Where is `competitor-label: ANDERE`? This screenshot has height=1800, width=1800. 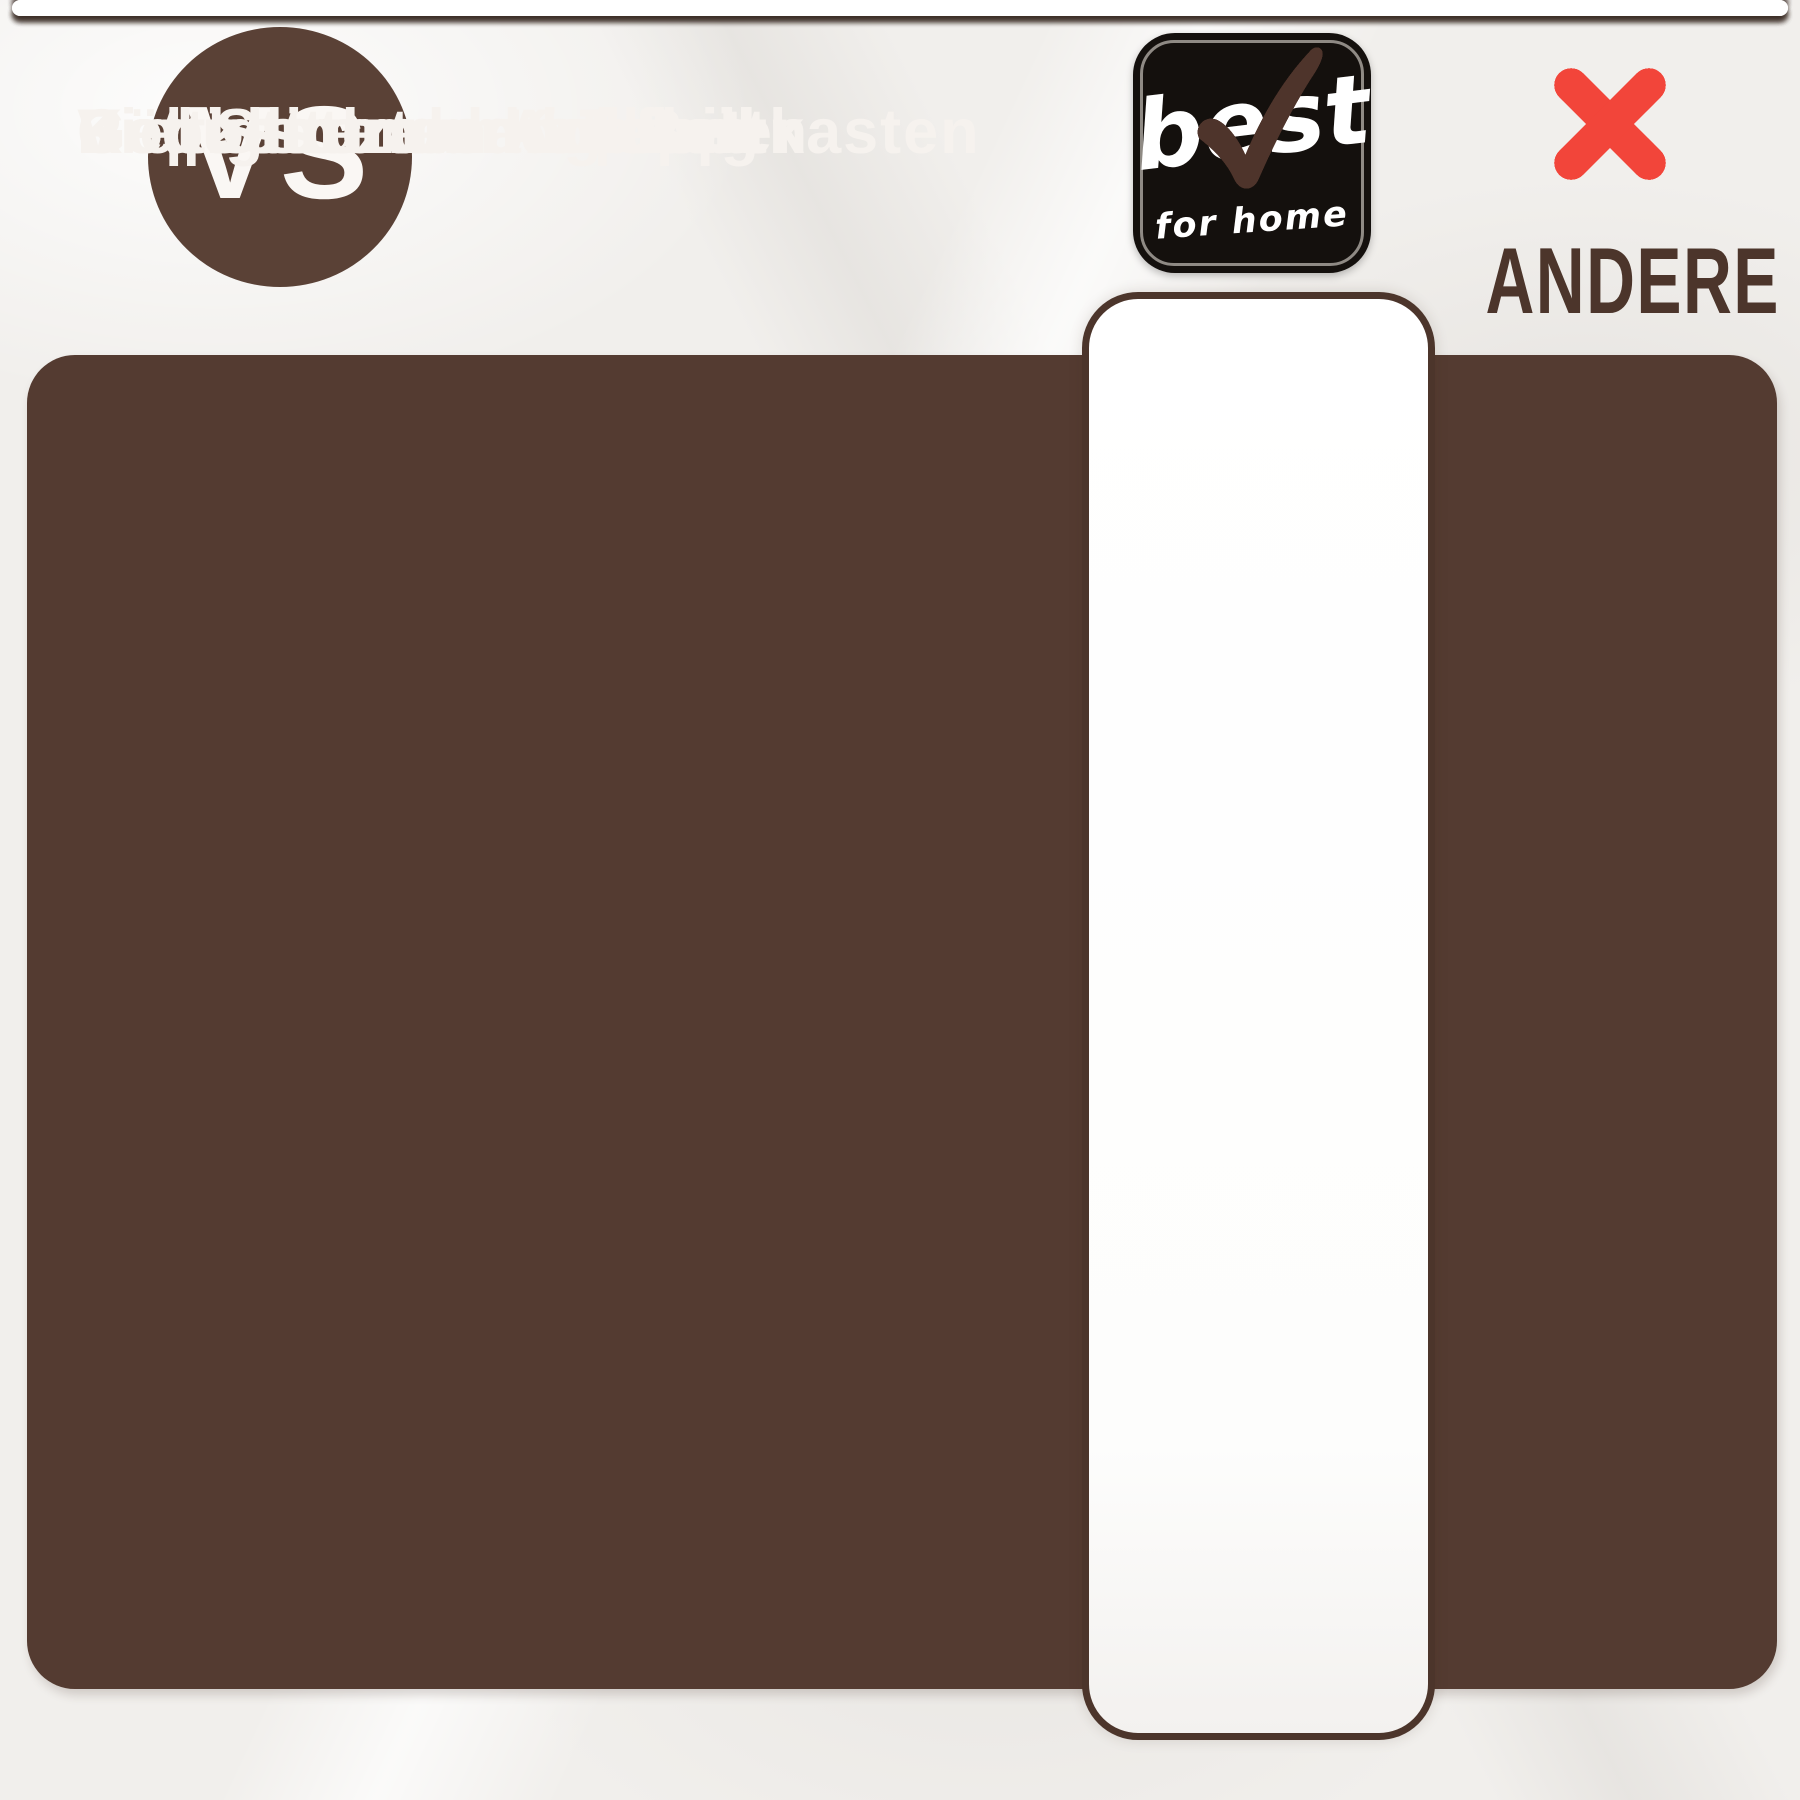
competitor-label: ANDERE is located at coordinates (1632, 280).